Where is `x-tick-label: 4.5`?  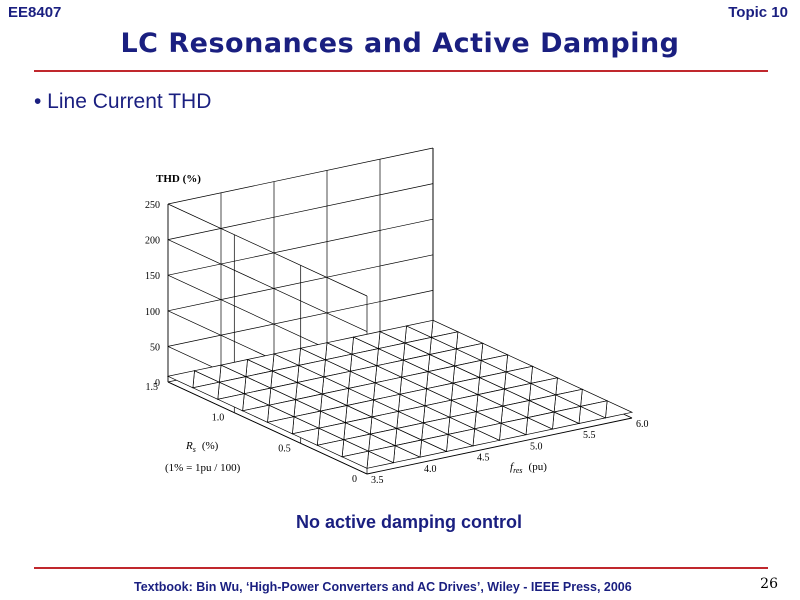 x-tick-label: 4.5 is located at coordinates (483, 458).